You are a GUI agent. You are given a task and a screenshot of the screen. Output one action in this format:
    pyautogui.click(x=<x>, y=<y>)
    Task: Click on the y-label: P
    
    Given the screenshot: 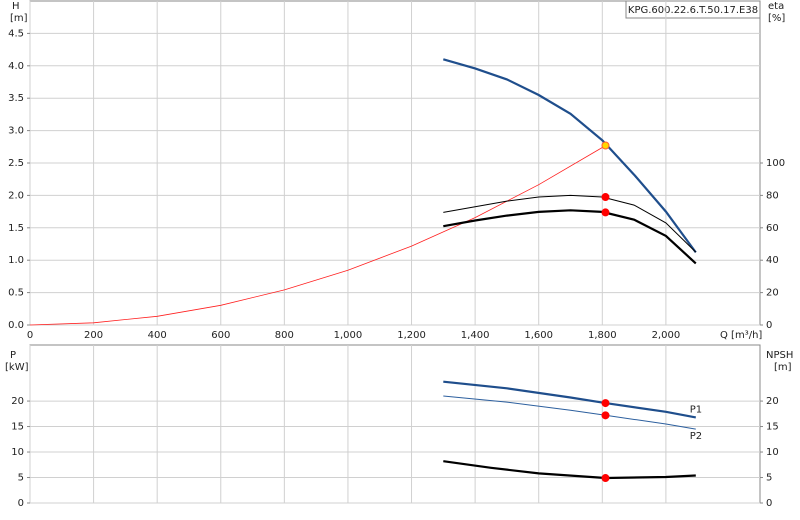 What is the action you would take?
    pyautogui.click(x=13, y=355)
    